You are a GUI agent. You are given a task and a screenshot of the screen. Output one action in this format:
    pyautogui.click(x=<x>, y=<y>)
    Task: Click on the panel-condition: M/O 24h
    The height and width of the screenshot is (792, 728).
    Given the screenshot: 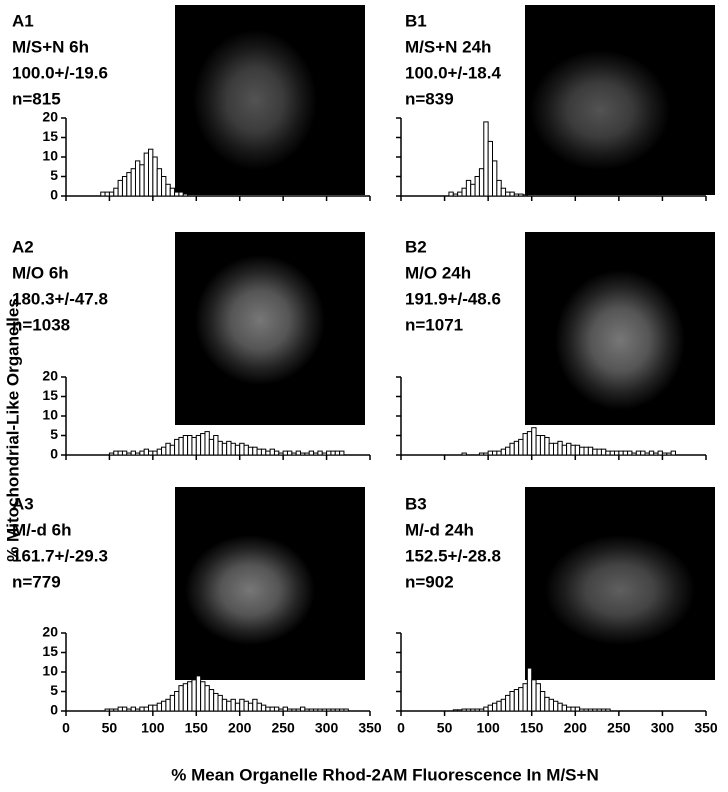 What is the action you would take?
    pyautogui.click(x=438, y=272)
    